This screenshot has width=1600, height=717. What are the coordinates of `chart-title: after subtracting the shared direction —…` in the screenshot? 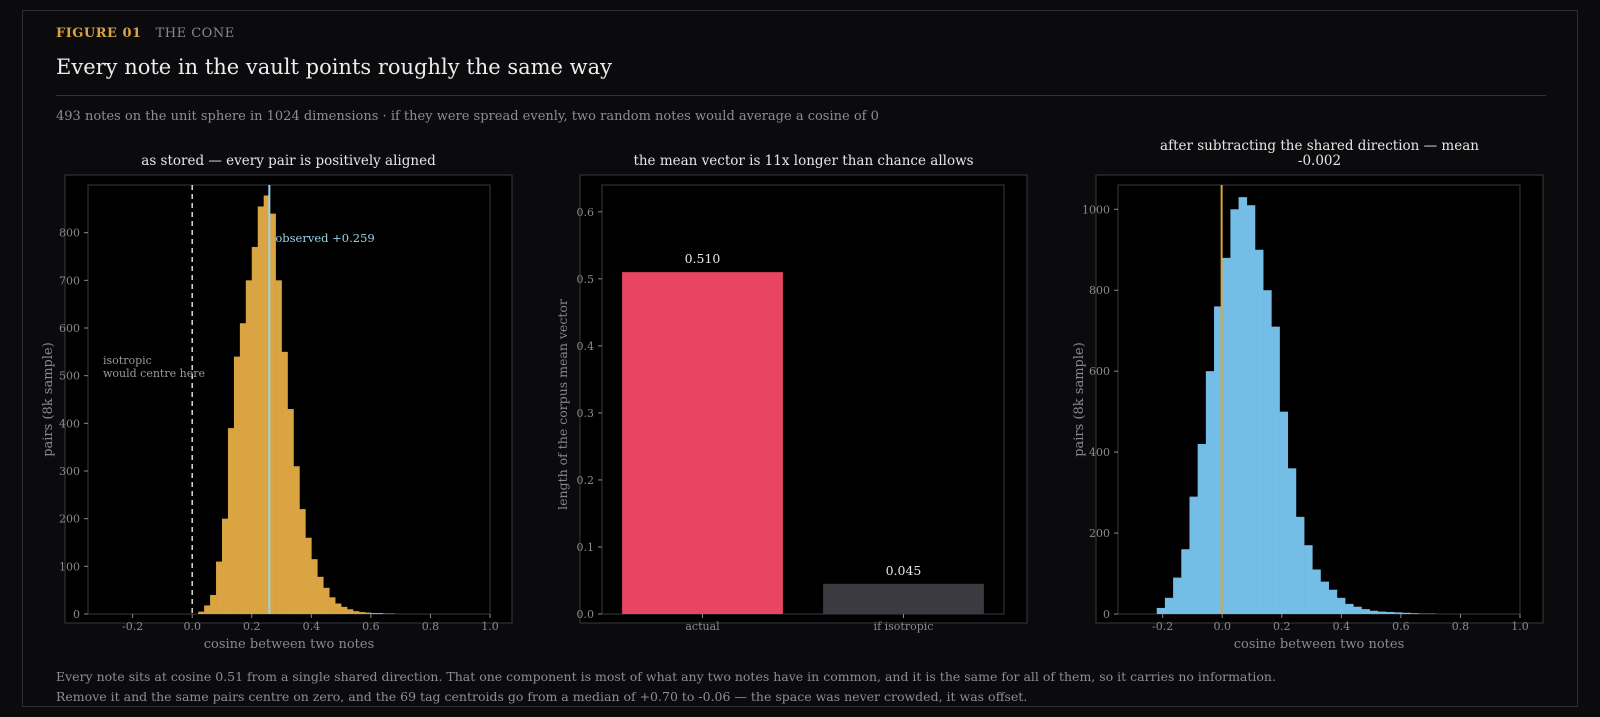 It's located at (1319, 146).